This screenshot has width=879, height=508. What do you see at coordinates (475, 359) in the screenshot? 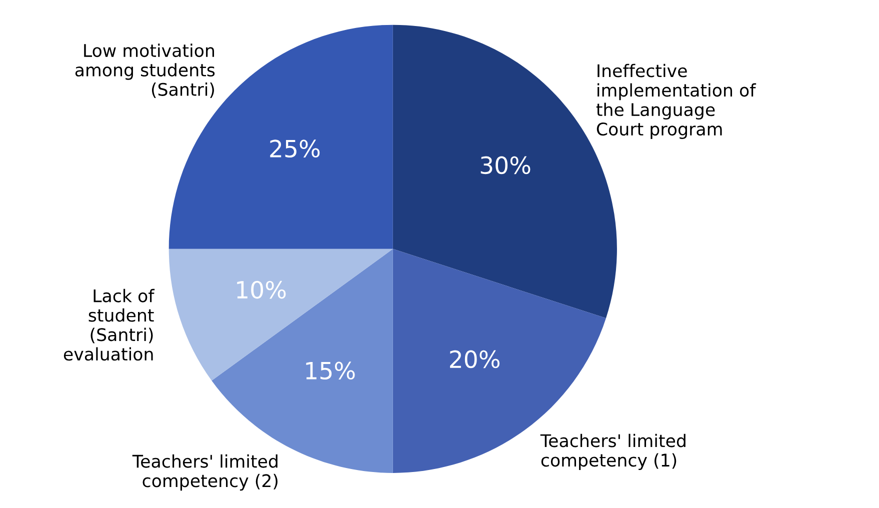
I see `data-label: 20%` at bounding box center [475, 359].